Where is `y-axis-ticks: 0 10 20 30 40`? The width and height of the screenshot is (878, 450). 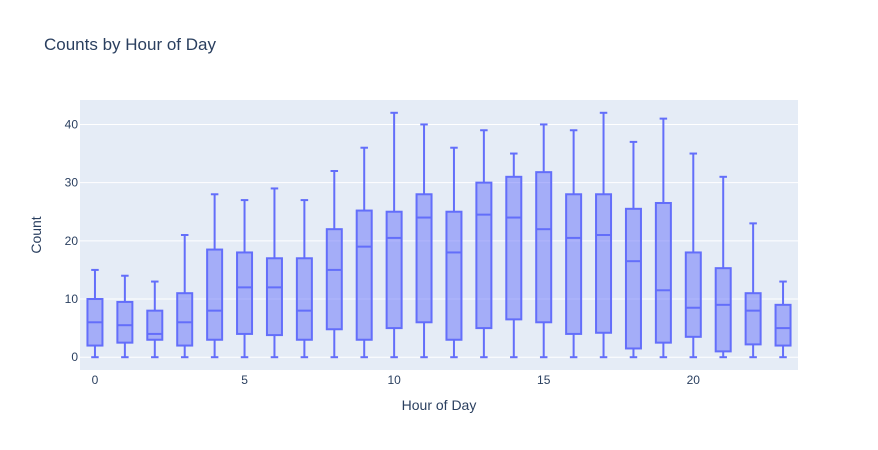
y-axis-ticks: 0 10 20 30 40 is located at coordinates (72, 240).